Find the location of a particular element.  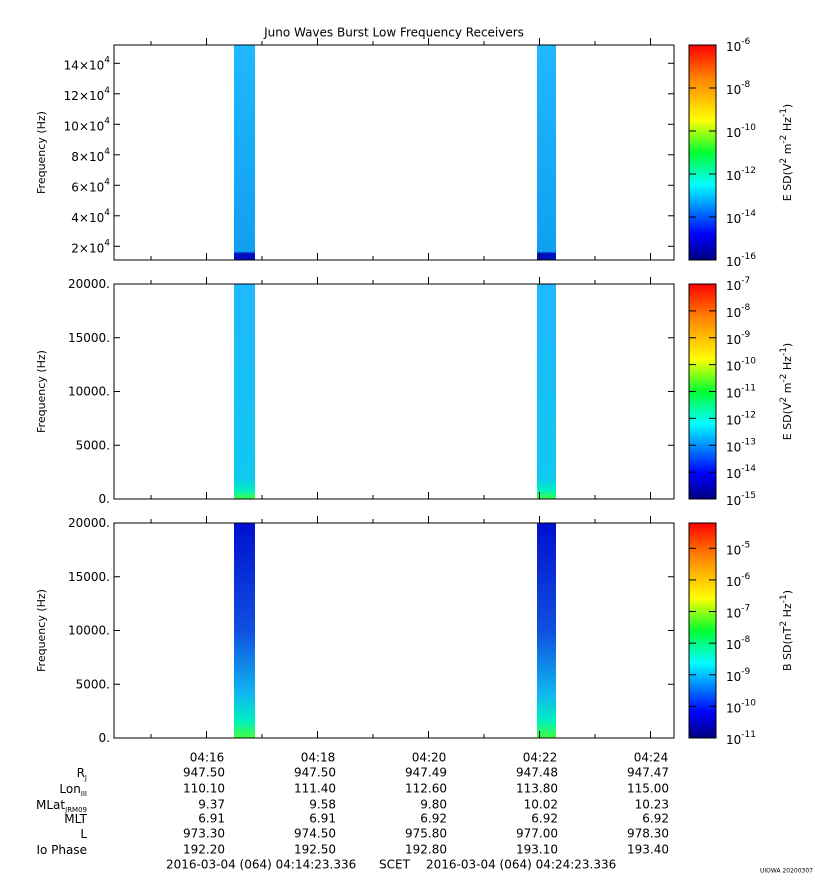

y-tick-label: 10×104 is located at coordinates (87, 124).